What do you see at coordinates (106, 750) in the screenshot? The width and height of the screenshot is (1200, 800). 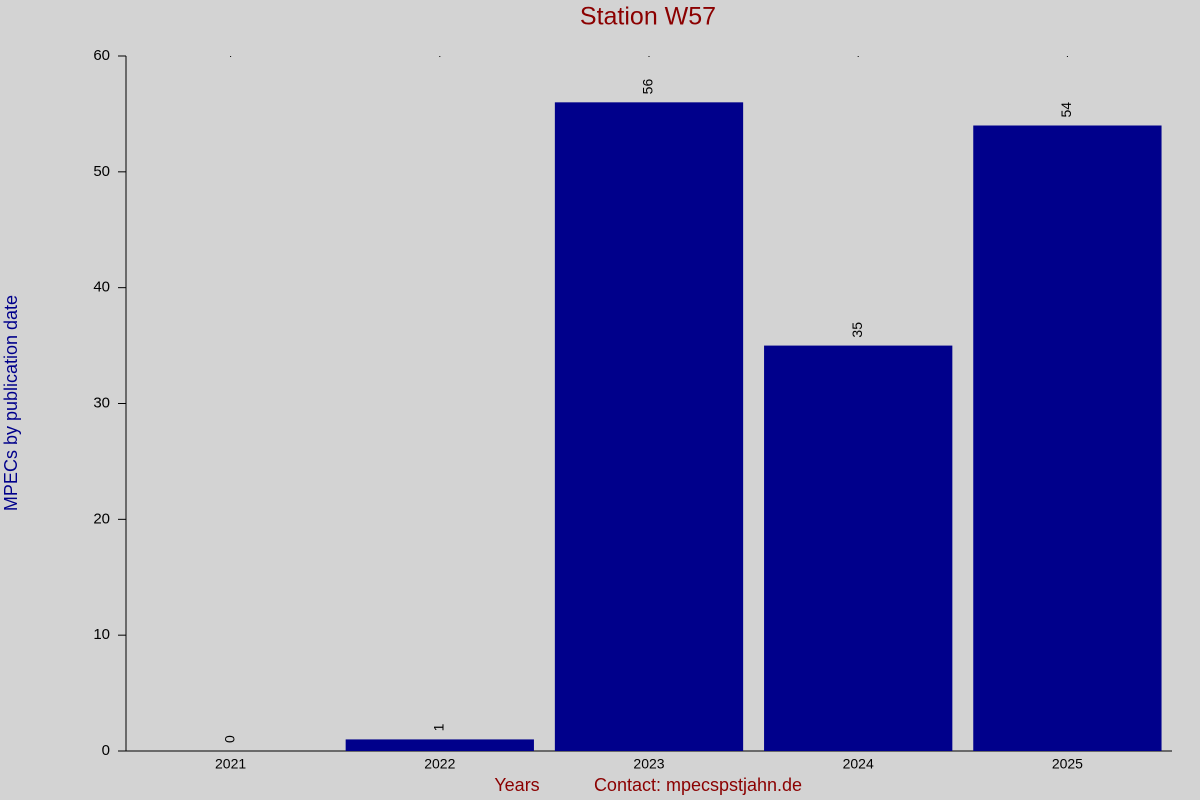 I see `y-tick-label: 0` at bounding box center [106, 750].